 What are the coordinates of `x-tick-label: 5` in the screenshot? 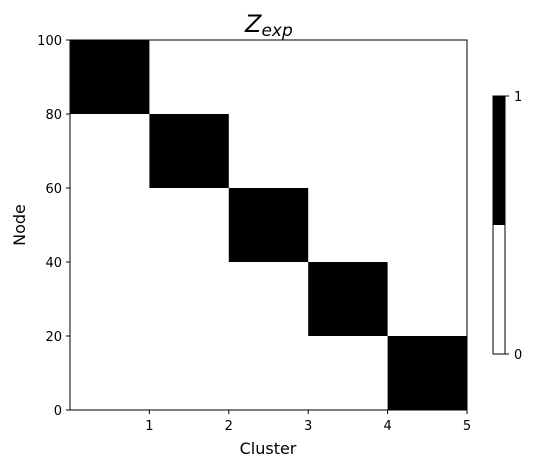 It's located at (467, 426).